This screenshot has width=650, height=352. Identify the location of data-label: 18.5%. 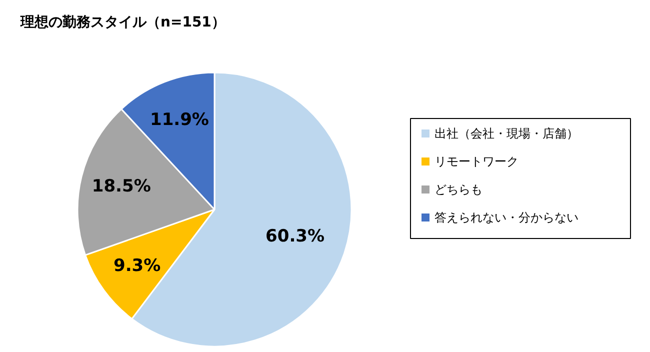
(121, 186).